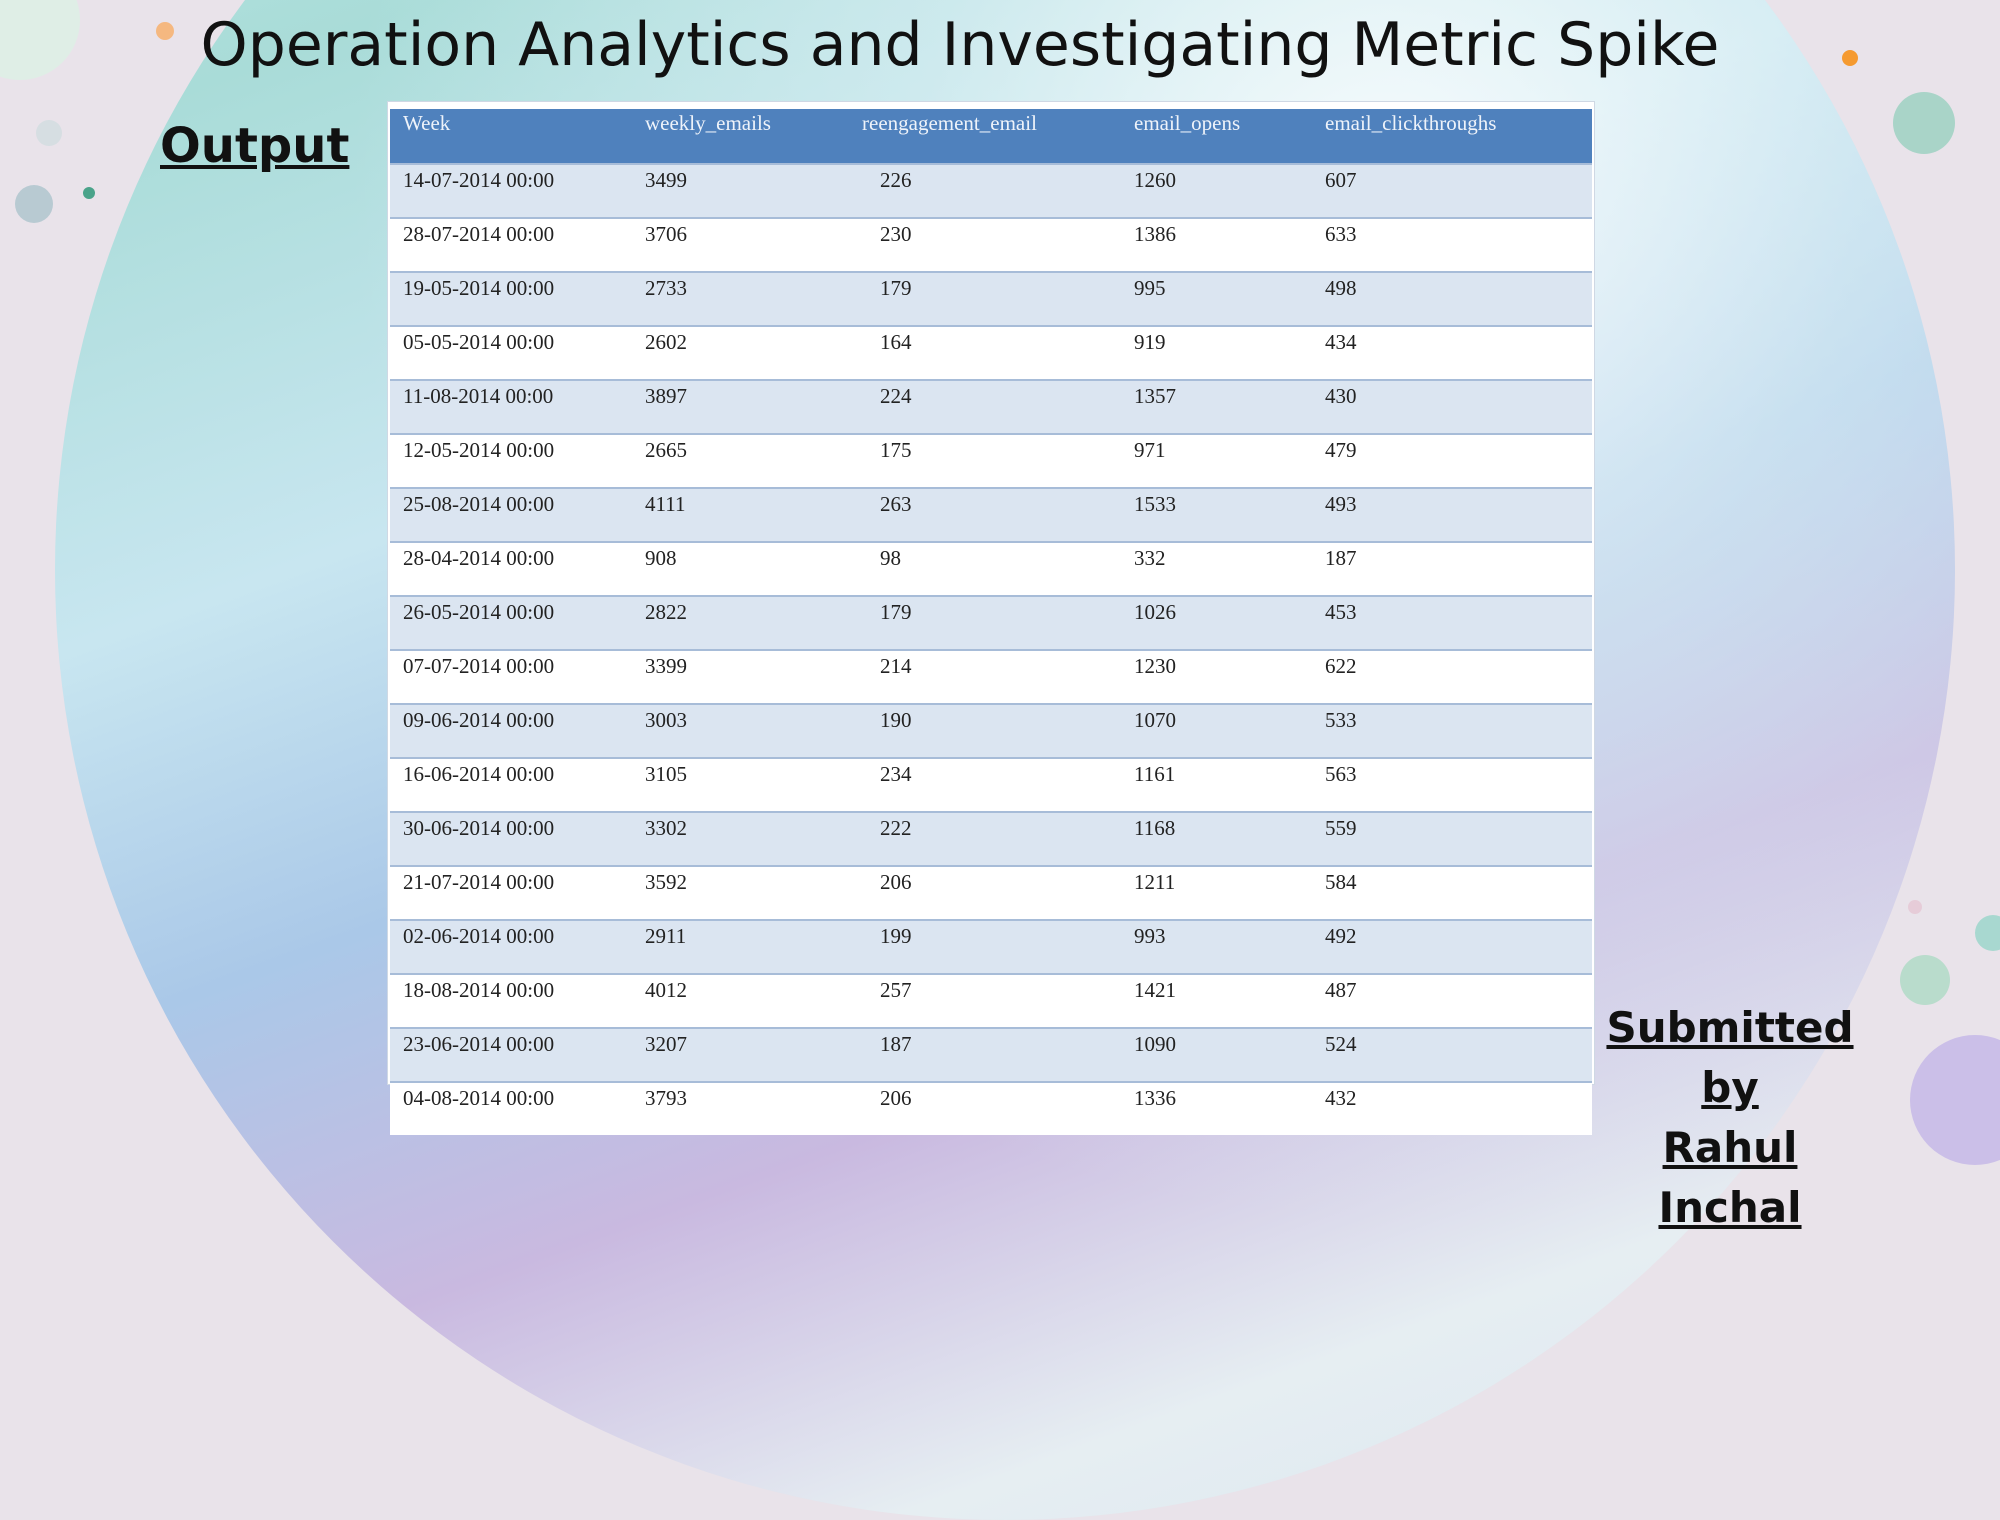 This screenshot has width=2000, height=1520. Describe the element at coordinates (1730, 1118) in the screenshot. I see `submitted-by: Submitted by Rahul Inchal` at that location.